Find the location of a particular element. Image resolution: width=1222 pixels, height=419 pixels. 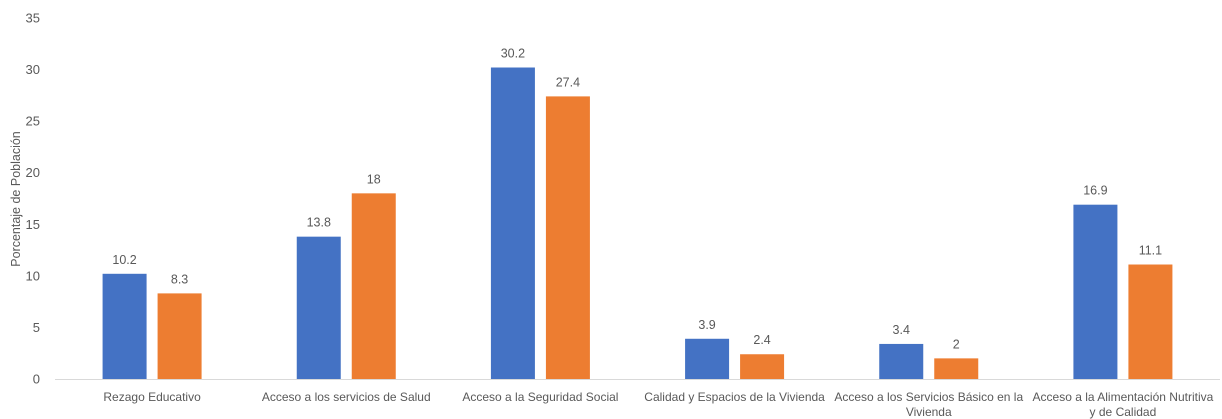

y-axis-title-group: Porcentaje de Población is located at coordinates (16, 199).